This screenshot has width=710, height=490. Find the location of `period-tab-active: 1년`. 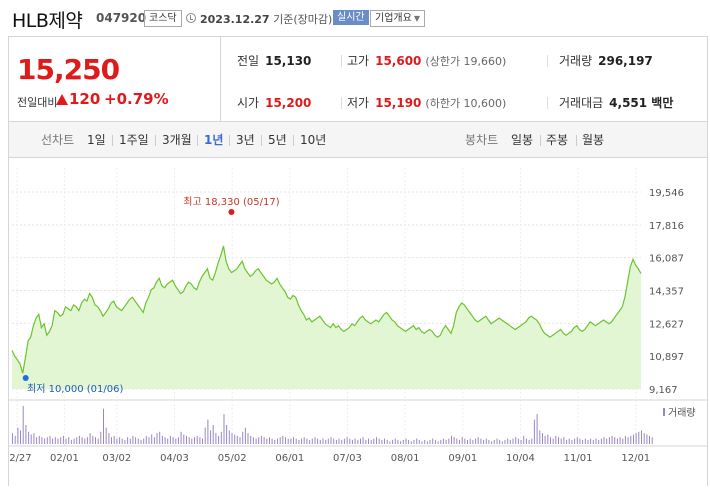

period-tab-active: 1년 is located at coordinates (214, 140).